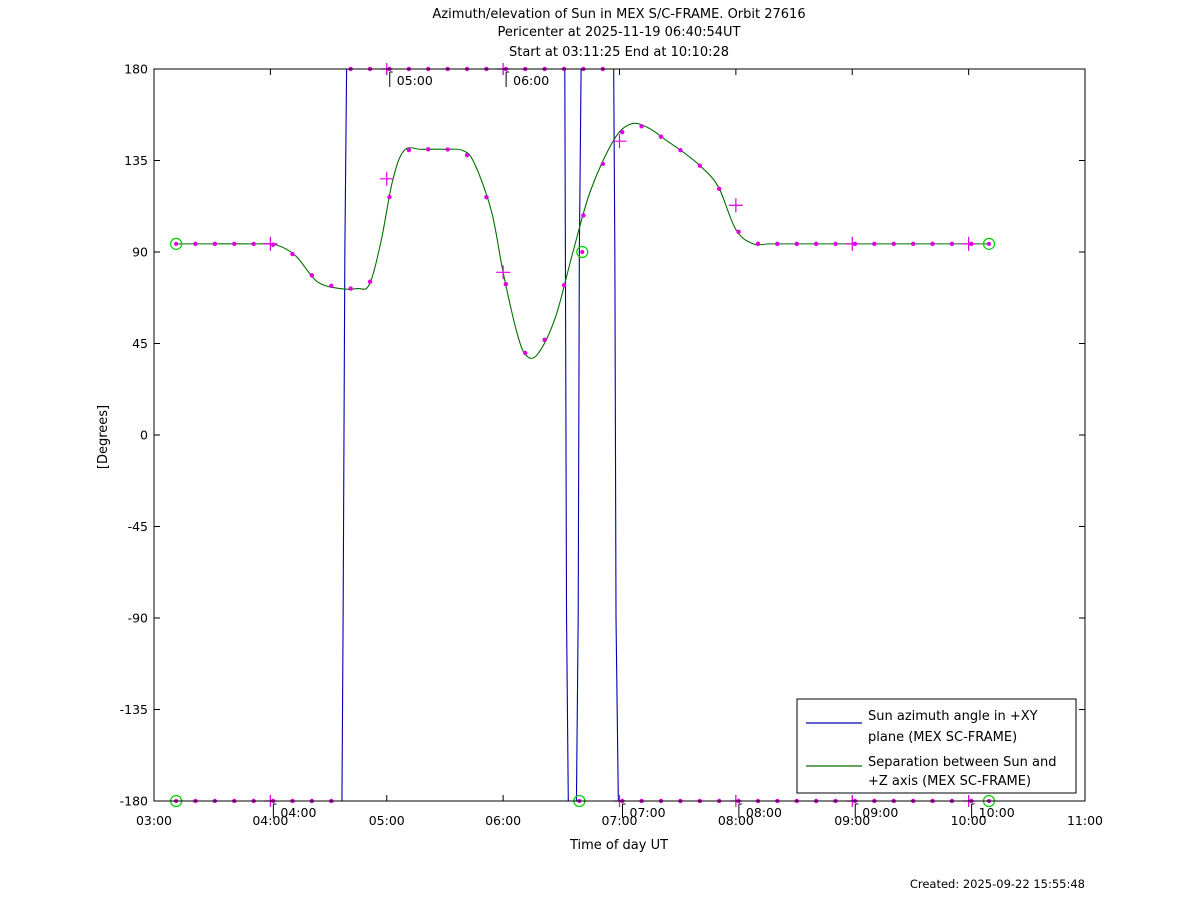 Image resolution: width=1200 pixels, height=901 pixels. What do you see at coordinates (298, 812) in the screenshot?
I see `event-marker-label-2: 04:00` at bounding box center [298, 812].